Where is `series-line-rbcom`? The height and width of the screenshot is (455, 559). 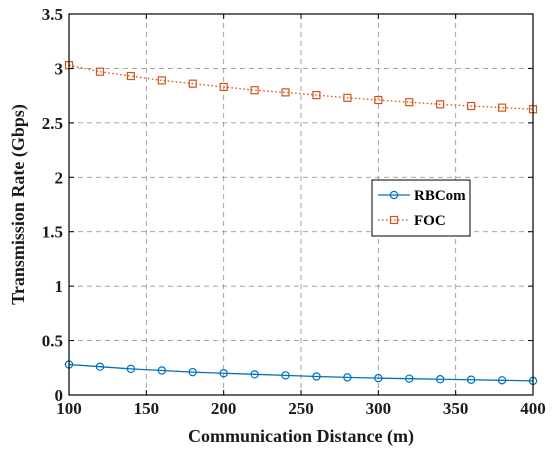 series-line-rbcom is located at coordinates (301, 372).